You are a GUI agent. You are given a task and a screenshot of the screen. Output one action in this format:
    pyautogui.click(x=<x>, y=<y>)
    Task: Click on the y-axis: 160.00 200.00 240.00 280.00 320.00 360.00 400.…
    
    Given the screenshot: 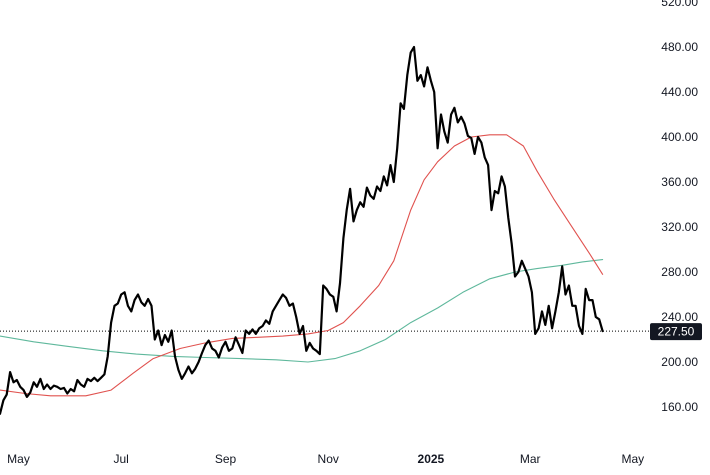 What is the action you would take?
    pyautogui.click(x=679, y=207)
    